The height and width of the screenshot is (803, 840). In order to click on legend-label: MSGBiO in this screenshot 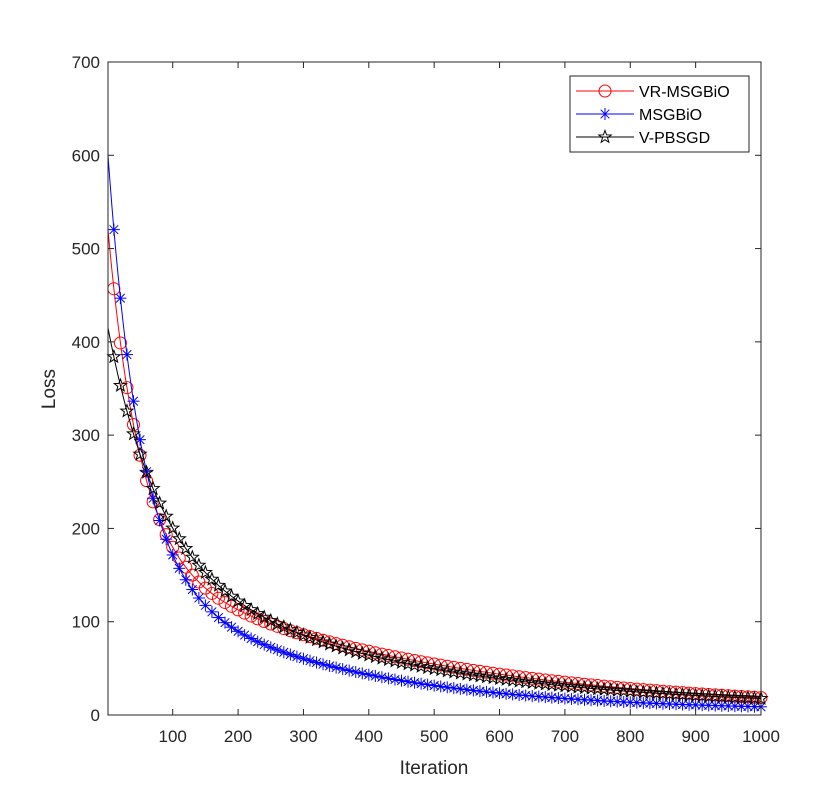, I will do `click(670, 115)`.